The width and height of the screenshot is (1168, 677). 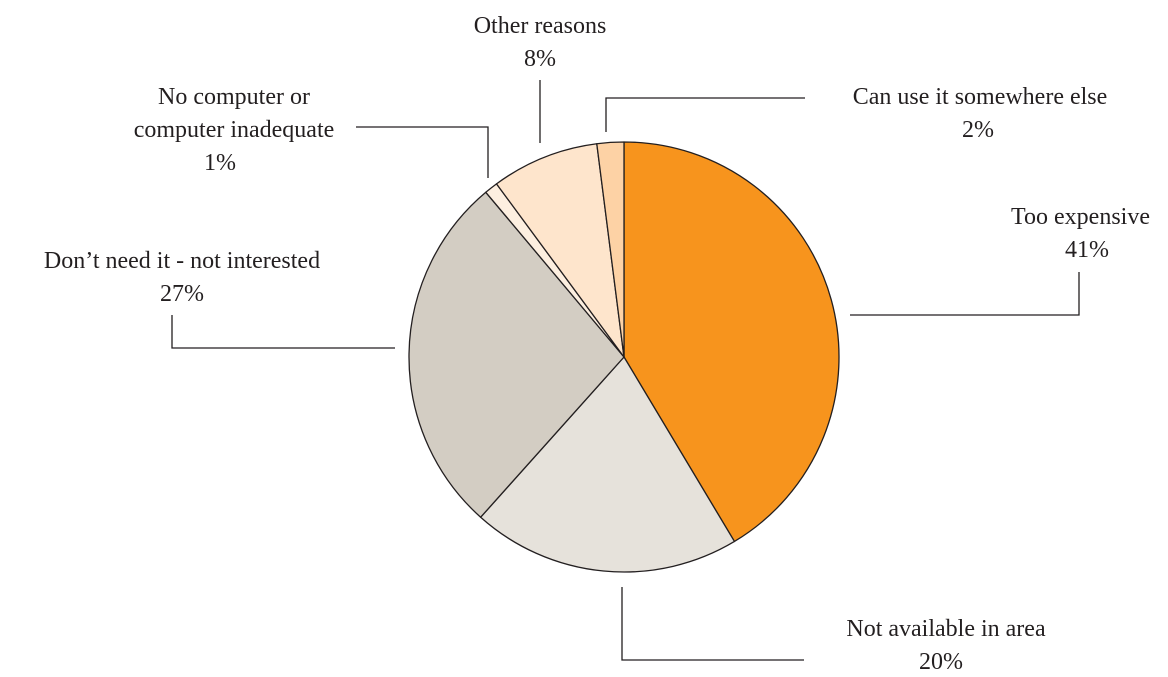 I want to click on value-dont-need: 27%, so click(x=182, y=294).